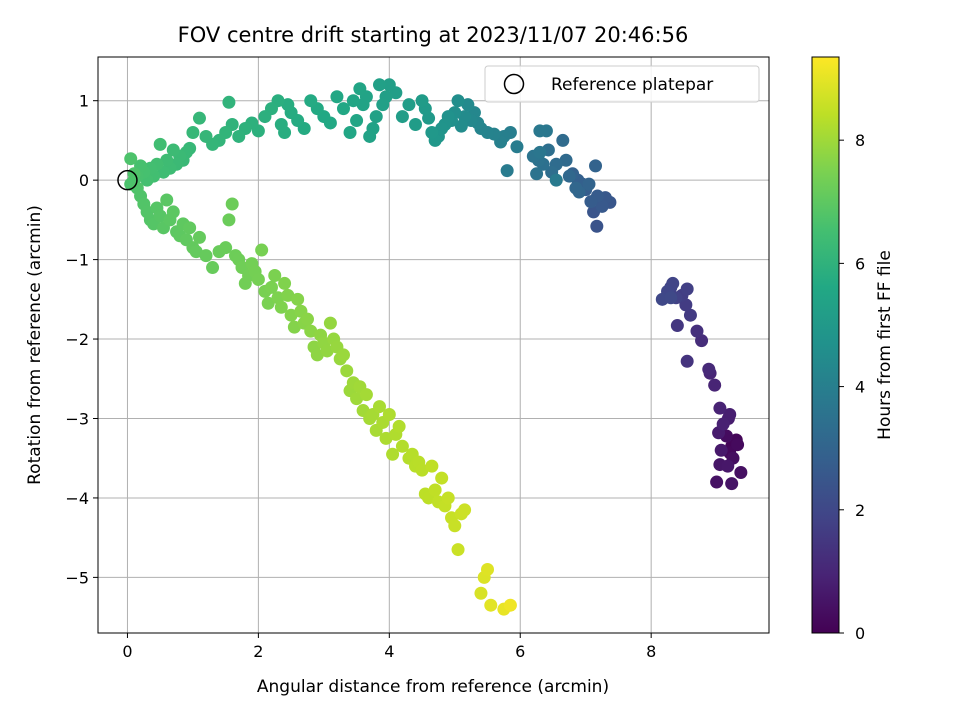  Describe the element at coordinates (860, 140) in the screenshot. I see `colorbar-tick-label: 8` at that location.